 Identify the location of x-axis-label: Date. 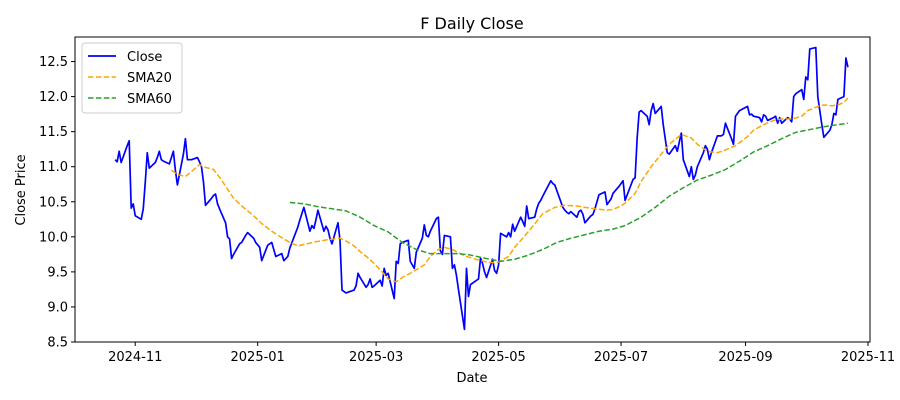
(471, 378).